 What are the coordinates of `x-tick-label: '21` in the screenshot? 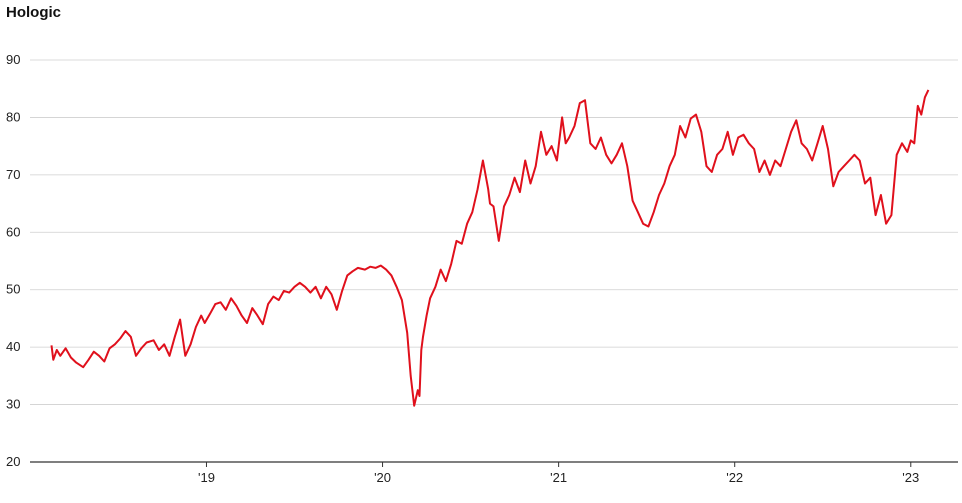 It's located at (558, 477).